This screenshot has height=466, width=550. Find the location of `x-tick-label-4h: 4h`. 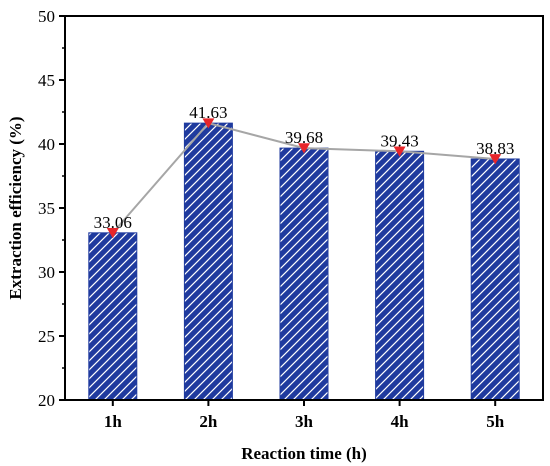

x-tick-label-4h: 4h is located at coordinates (400, 421).